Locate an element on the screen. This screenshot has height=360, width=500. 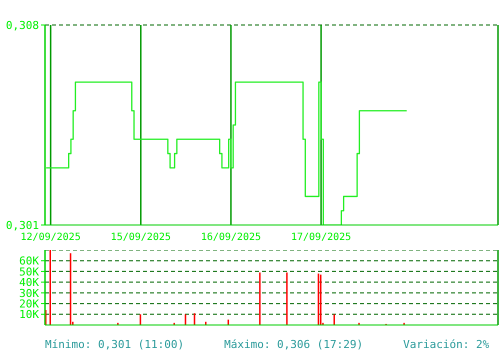
y-tick-label: 40K is located at coordinates (29, 283).